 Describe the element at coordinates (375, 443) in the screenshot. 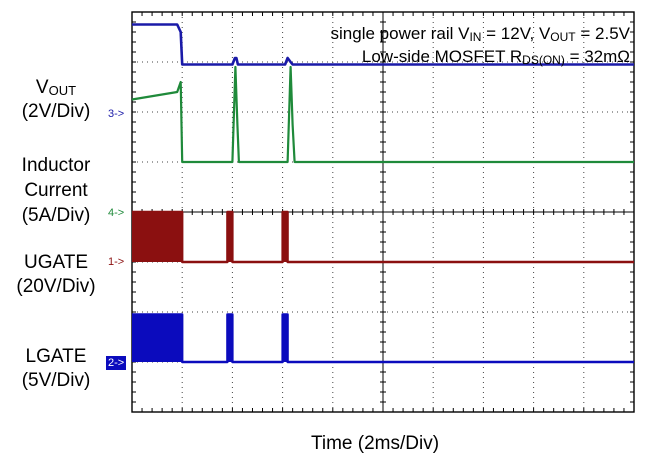

I see `x-axis-label: Time (2ms/Div)` at that location.